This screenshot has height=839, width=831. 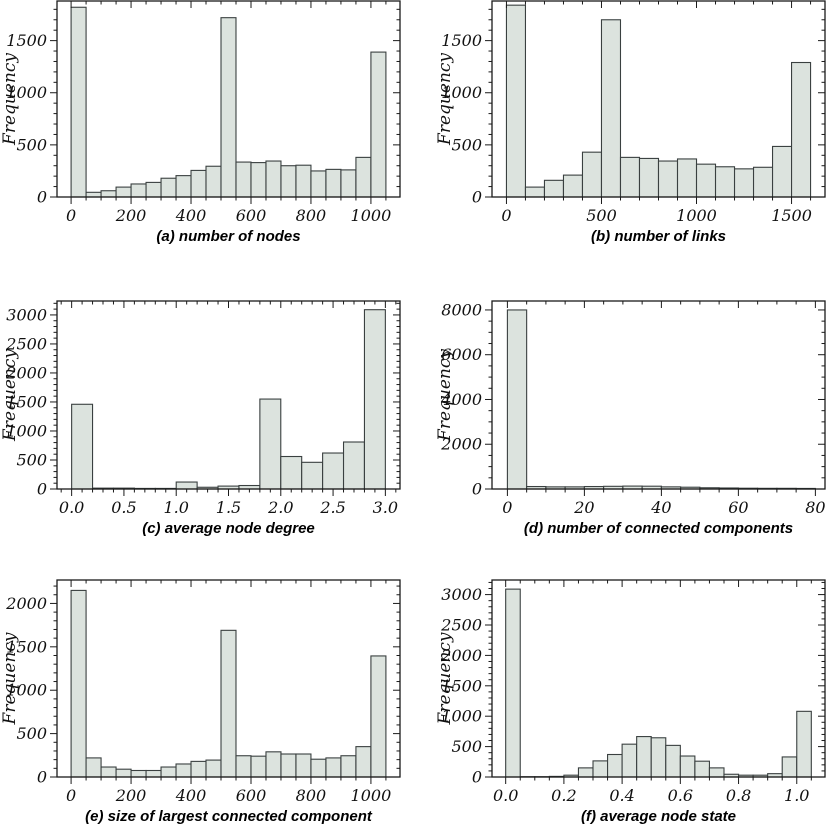 What do you see at coordinates (658, 816) in the screenshot?
I see `caption-f: (f) average node state` at bounding box center [658, 816].